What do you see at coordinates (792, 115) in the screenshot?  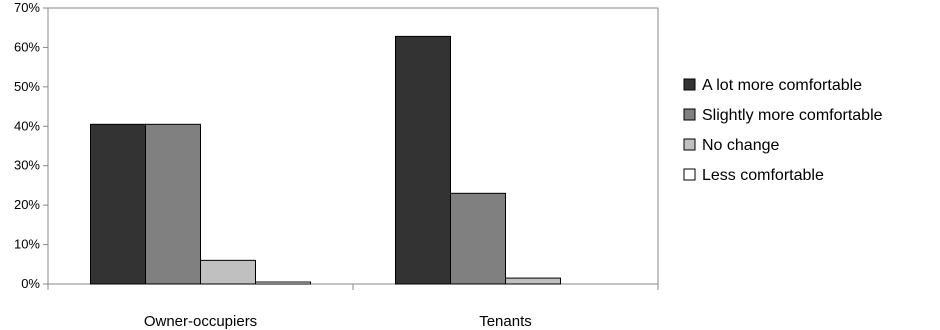 I see `legend-label: Slightly more comfortable` at bounding box center [792, 115].